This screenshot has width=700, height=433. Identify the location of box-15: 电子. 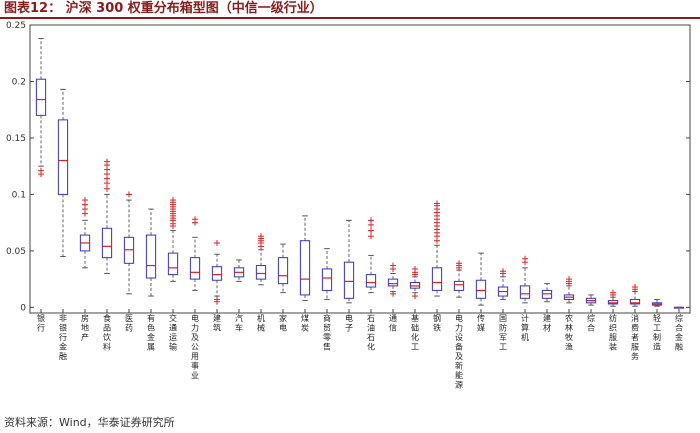
(349, 276).